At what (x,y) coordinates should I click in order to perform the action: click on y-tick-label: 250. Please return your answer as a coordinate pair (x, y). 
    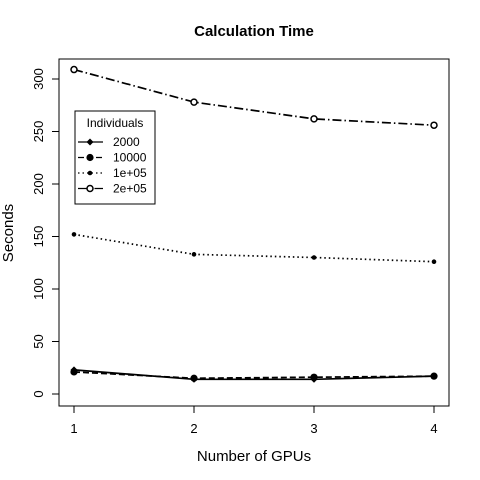
    Looking at the image, I should click on (38, 132).